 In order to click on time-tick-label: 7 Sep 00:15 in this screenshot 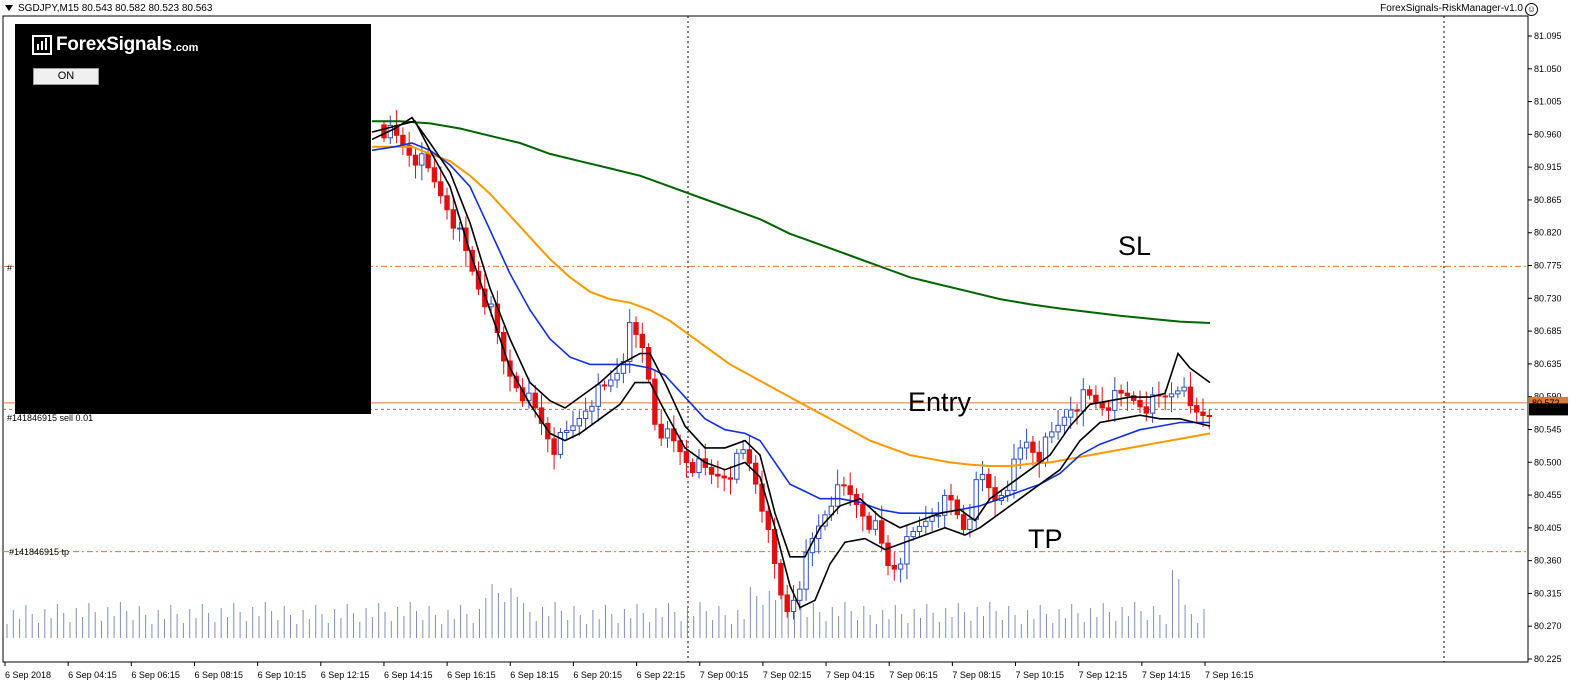, I will do `click(724, 675)`.